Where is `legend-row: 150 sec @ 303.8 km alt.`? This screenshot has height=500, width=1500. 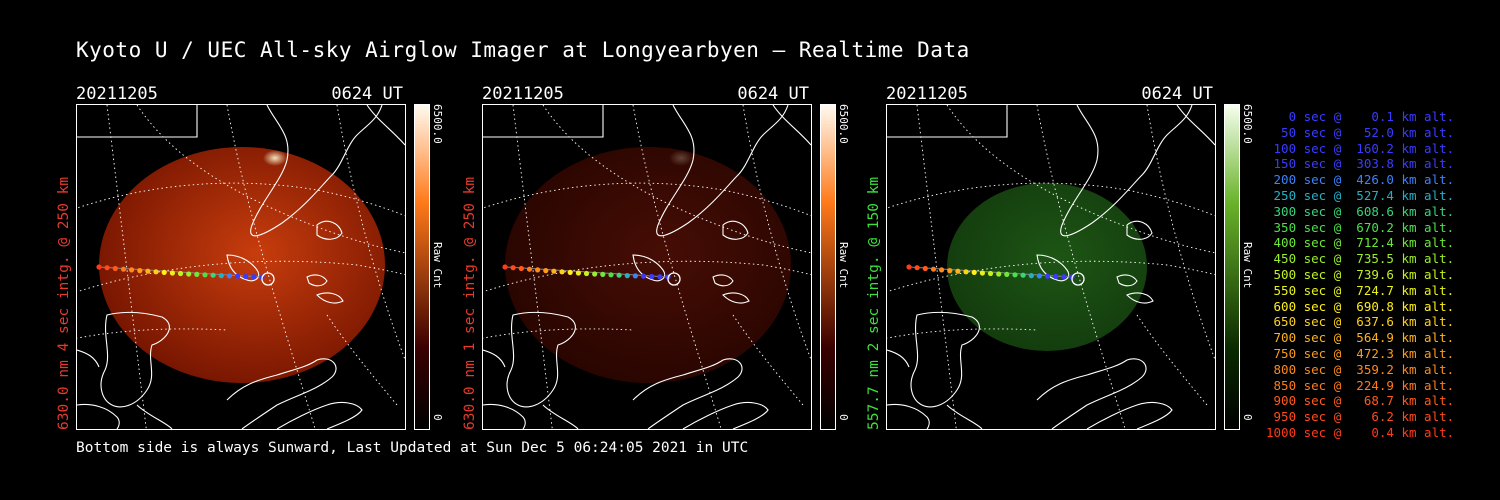
legend-row: 150 sec @ 303.8 km alt. is located at coordinates (1360, 164).